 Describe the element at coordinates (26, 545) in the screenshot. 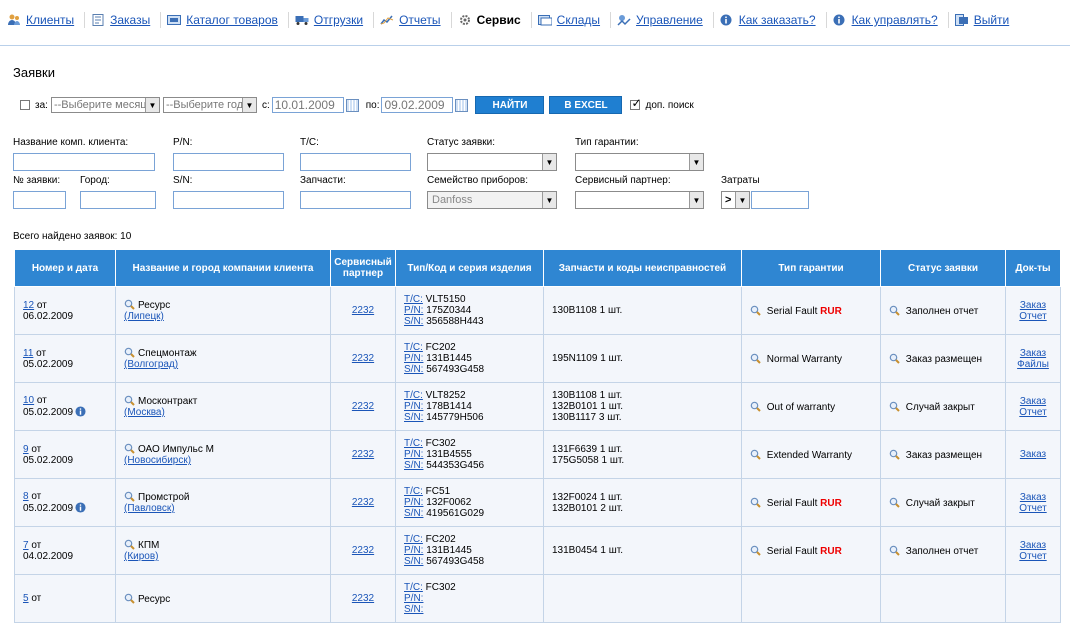

I see `request-number-link: 7` at that location.